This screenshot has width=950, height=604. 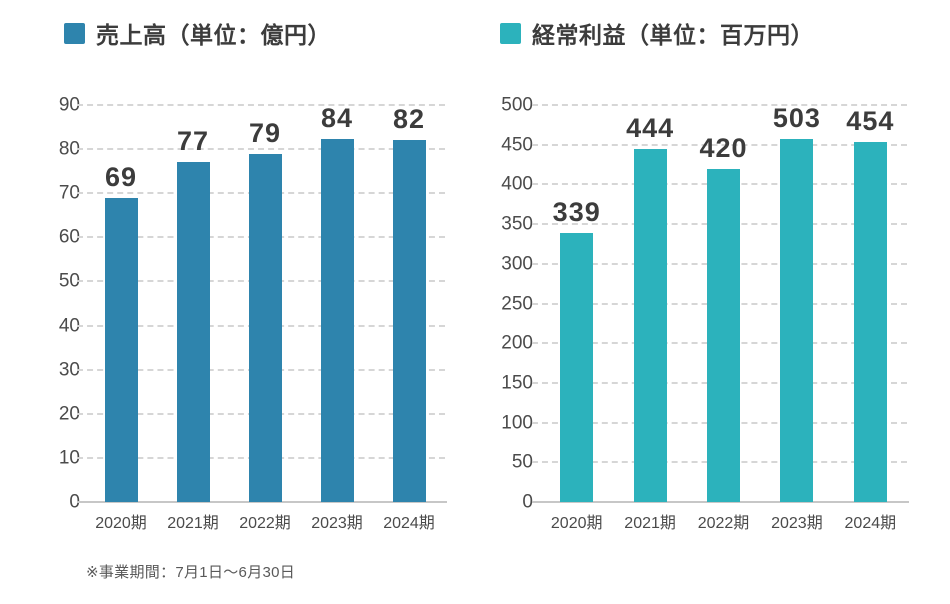 What do you see at coordinates (517, 383) in the screenshot?
I see `y-tick-label: 150` at bounding box center [517, 383].